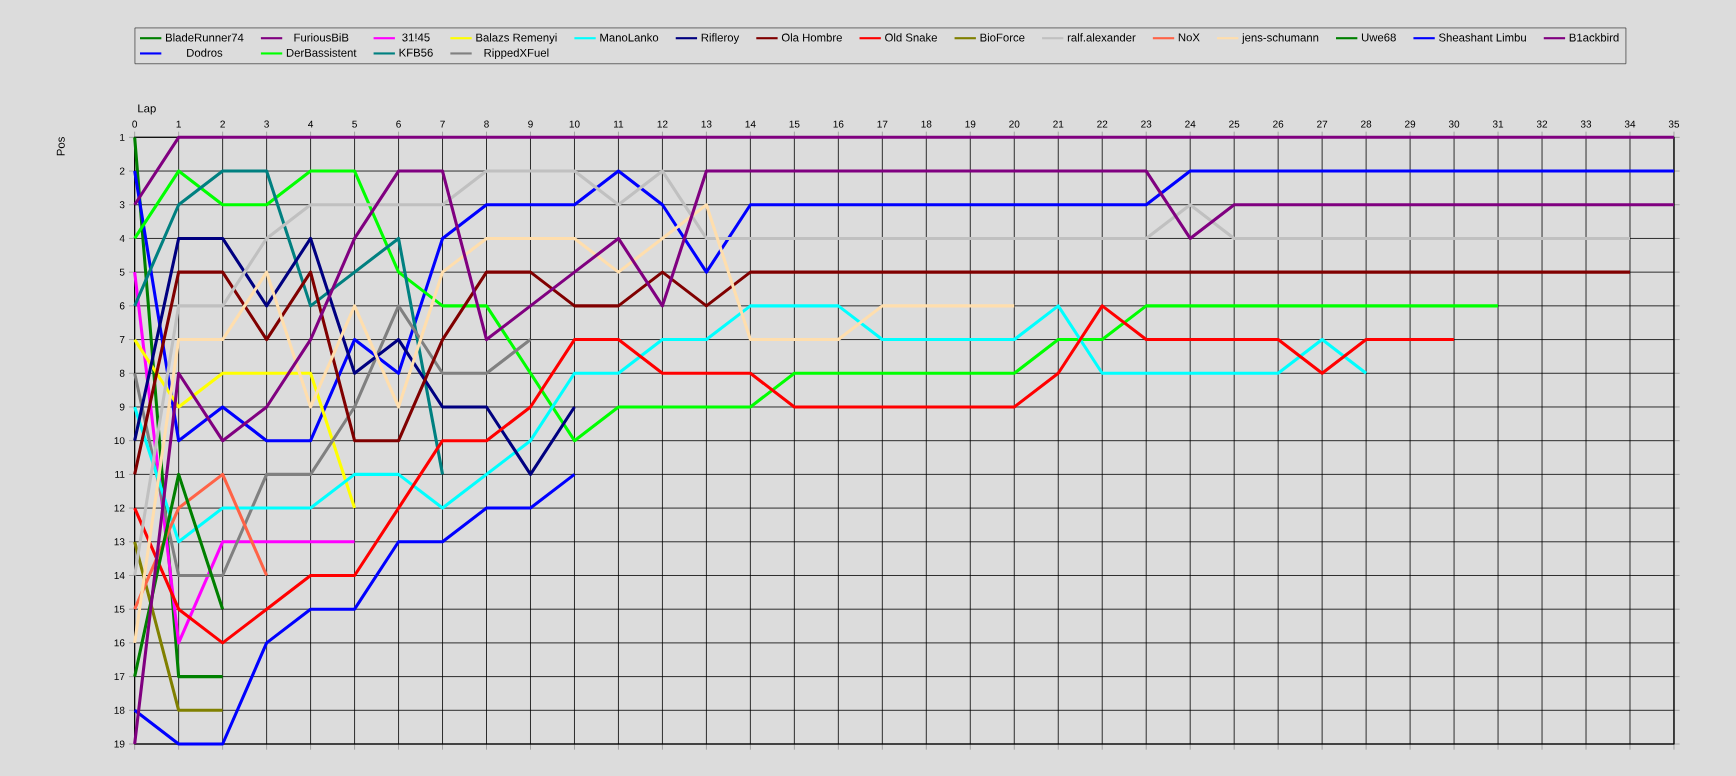 This screenshot has width=1736, height=776. What do you see at coordinates (1190, 124) in the screenshot?
I see `x-tick-label: 24` at bounding box center [1190, 124].